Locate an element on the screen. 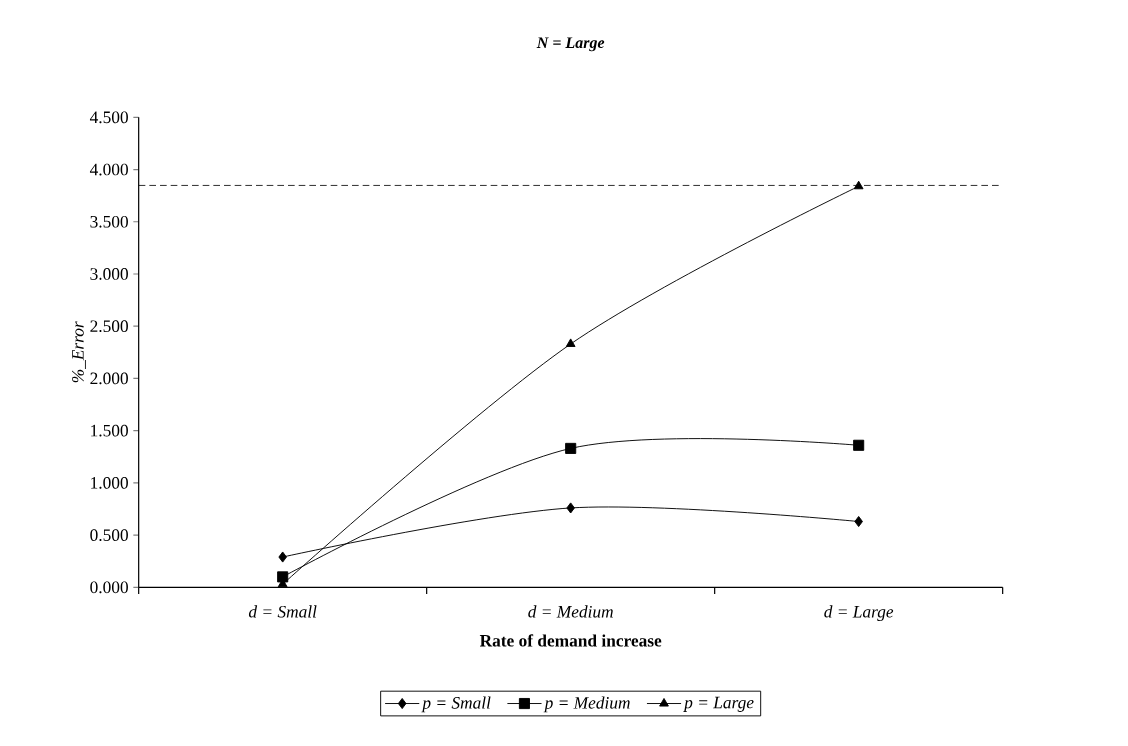  y-tick-label: 2.000 is located at coordinates (109, 378).